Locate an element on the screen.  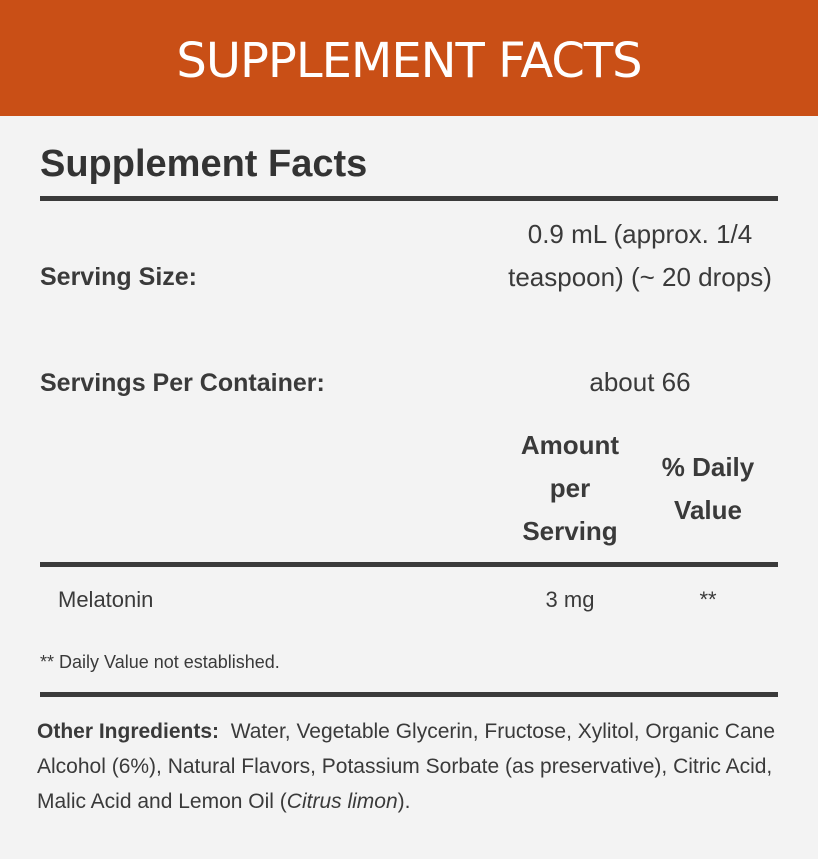
serving-size-label: Serving Size: is located at coordinates (118, 277).